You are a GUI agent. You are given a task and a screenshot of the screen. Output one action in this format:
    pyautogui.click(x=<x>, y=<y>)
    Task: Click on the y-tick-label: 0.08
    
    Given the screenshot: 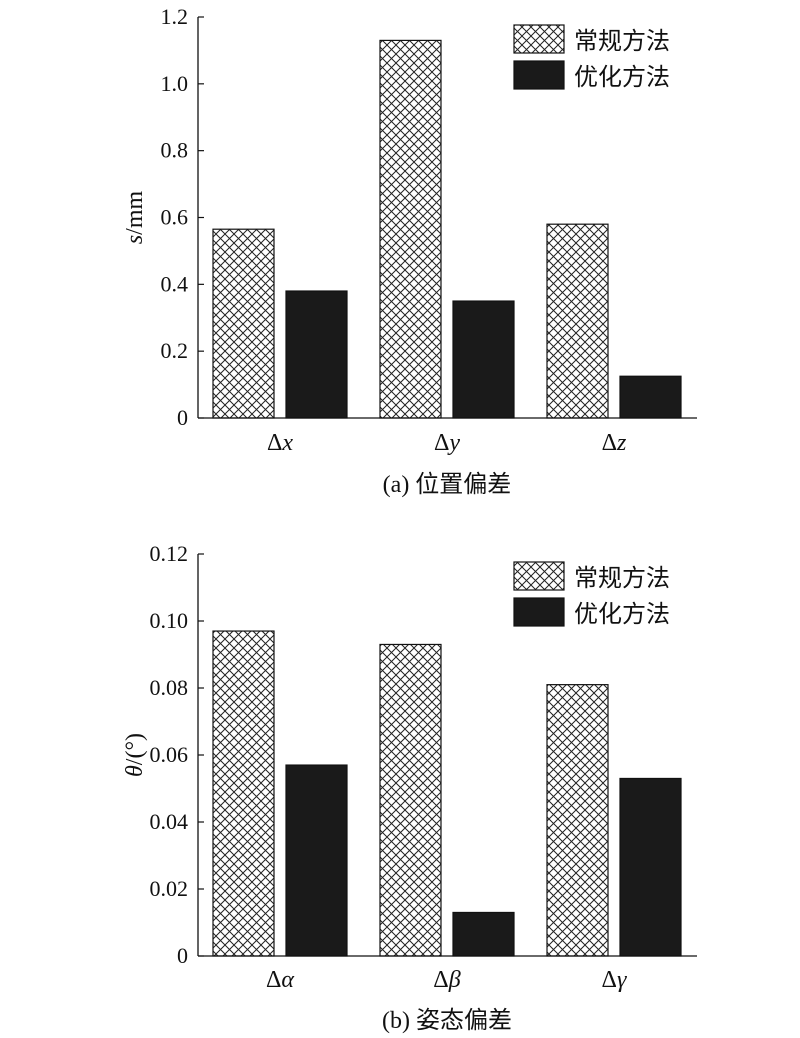 What is the action you would take?
    pyautogui.click(x=169, y=687)
    